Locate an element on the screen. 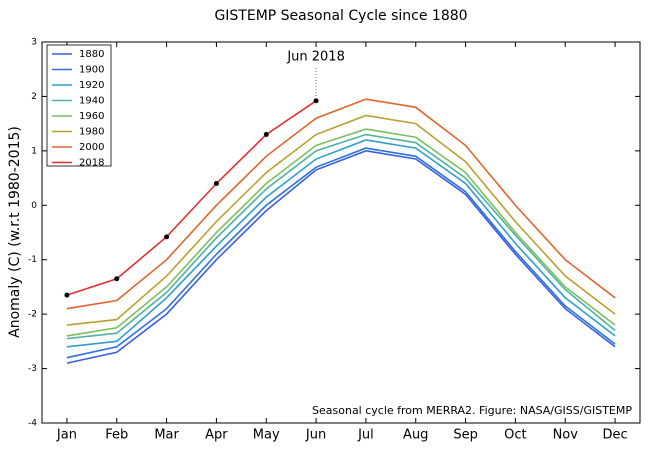  y-axis-label: Anomaly (C) (w.r.t 1980-2015) is located at coordinates (15, 232).